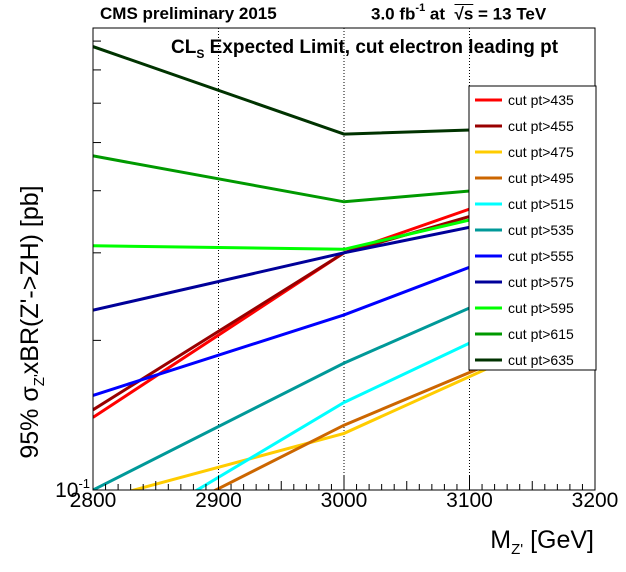 The image size is (626, 572). I want to click on tick-labels: 2800 2900 3000 3100 3200, so click(344, 500).